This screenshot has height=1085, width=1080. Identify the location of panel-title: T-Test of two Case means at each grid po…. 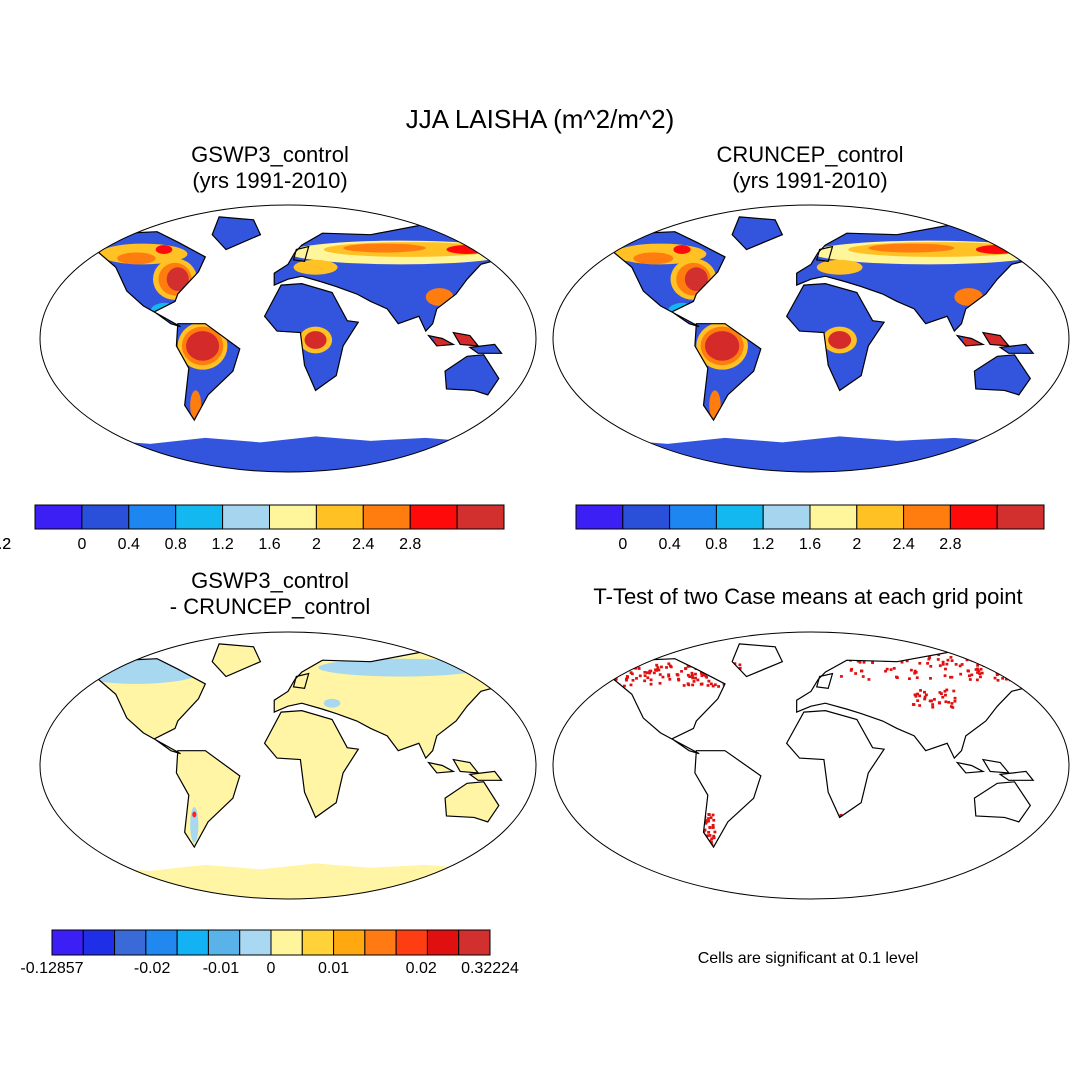
(807, 596).